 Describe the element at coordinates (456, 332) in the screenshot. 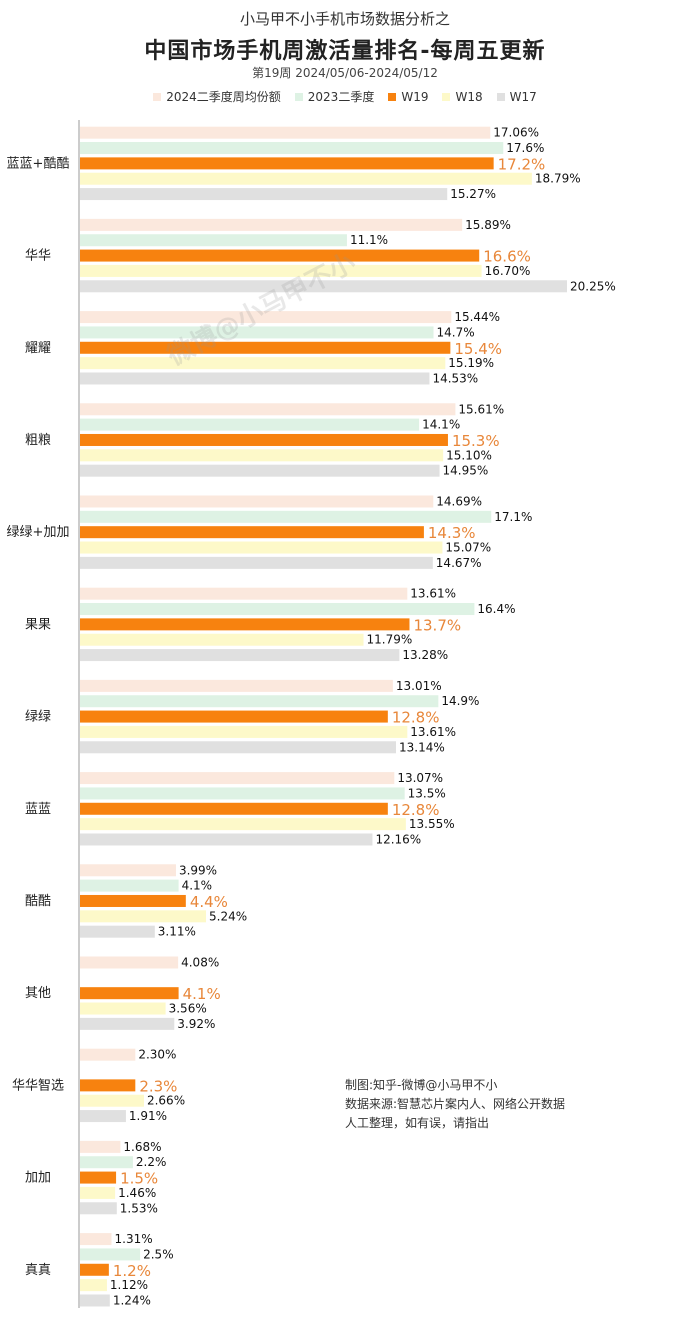

I see `data-label: 14.7%` at that location.